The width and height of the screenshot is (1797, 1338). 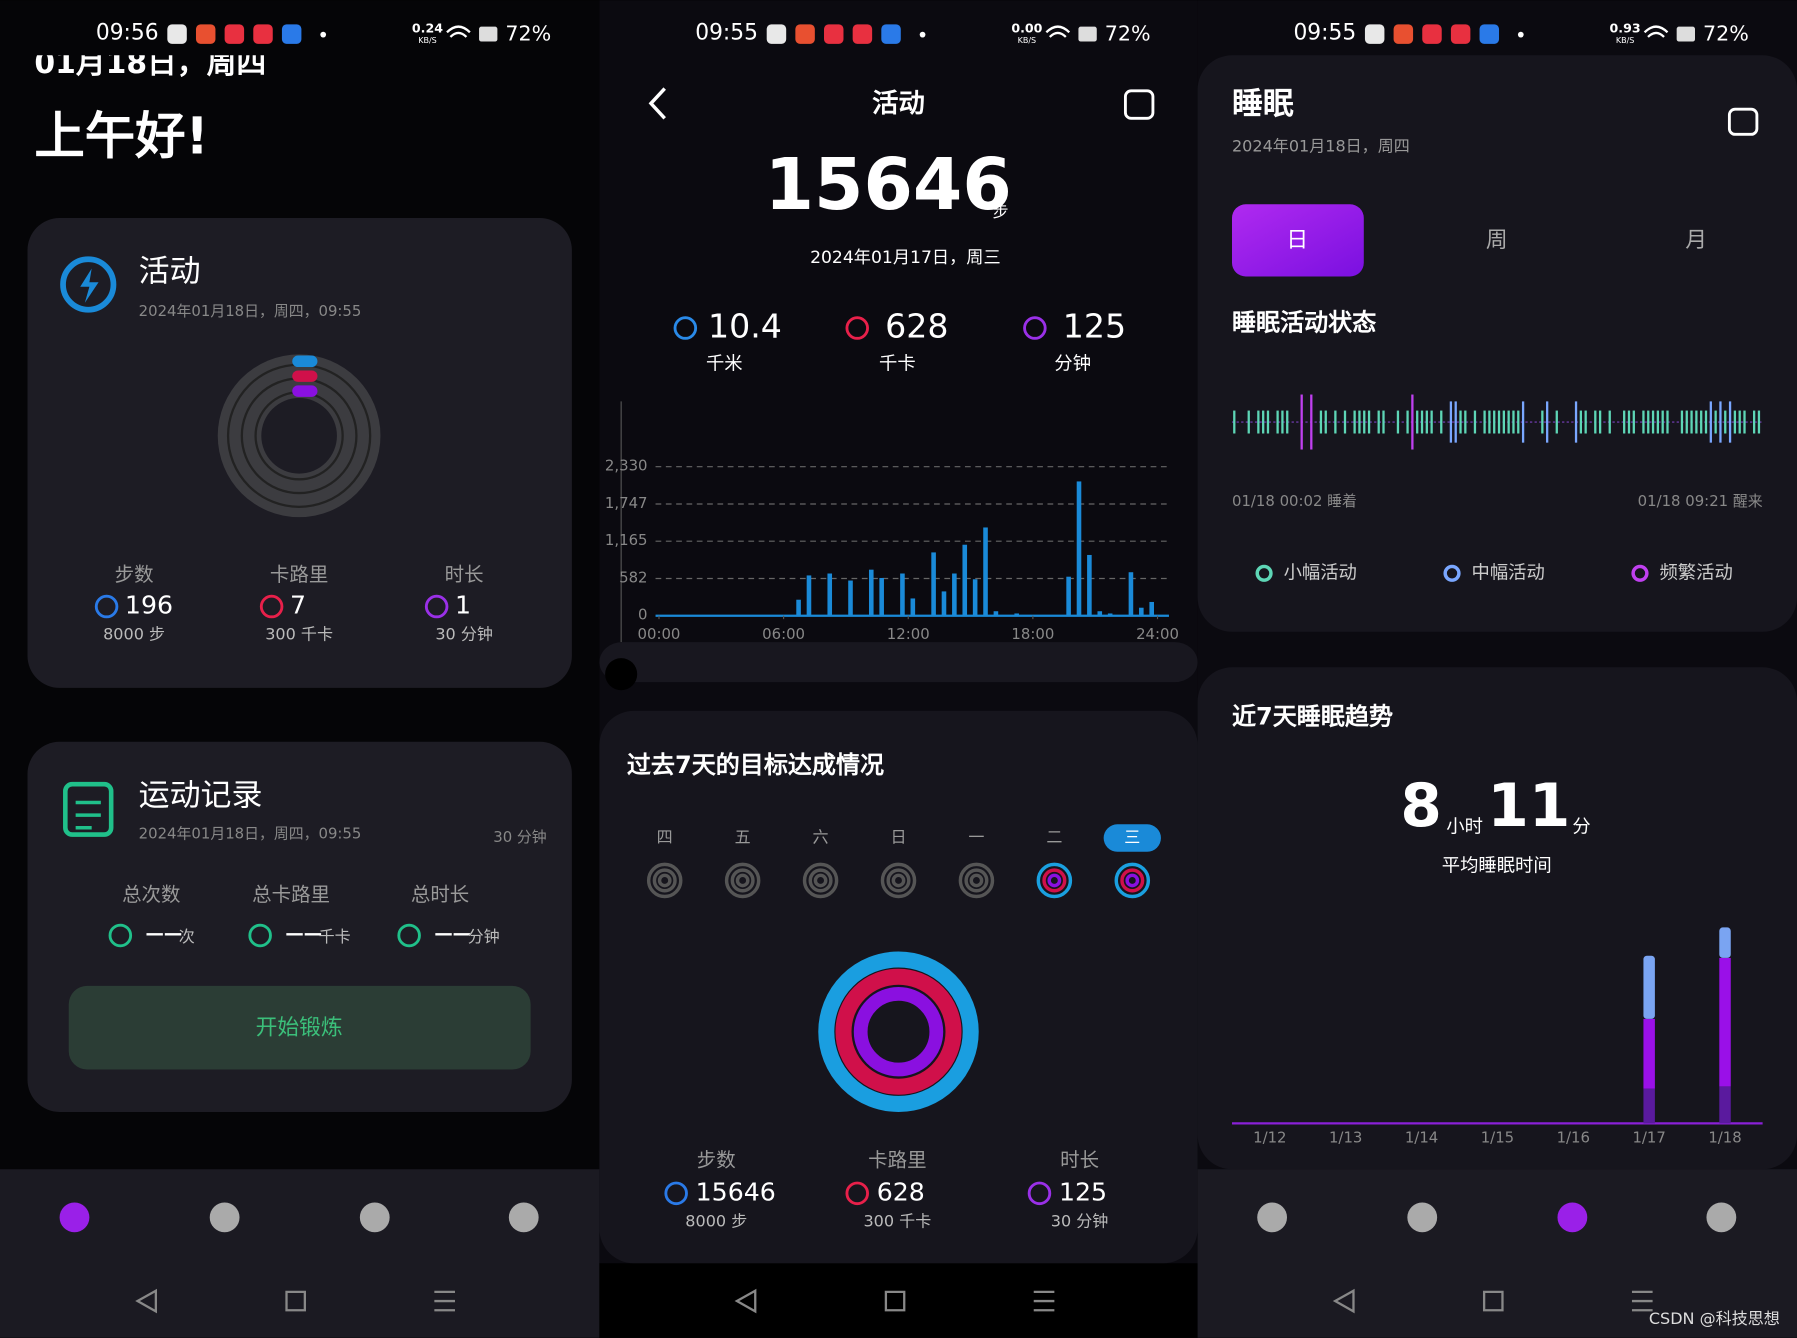 What do you see at coordinates (464, 634) in the screenshot?
I see `stat-goal: 30 分钟` at bounding box center [464, 634].